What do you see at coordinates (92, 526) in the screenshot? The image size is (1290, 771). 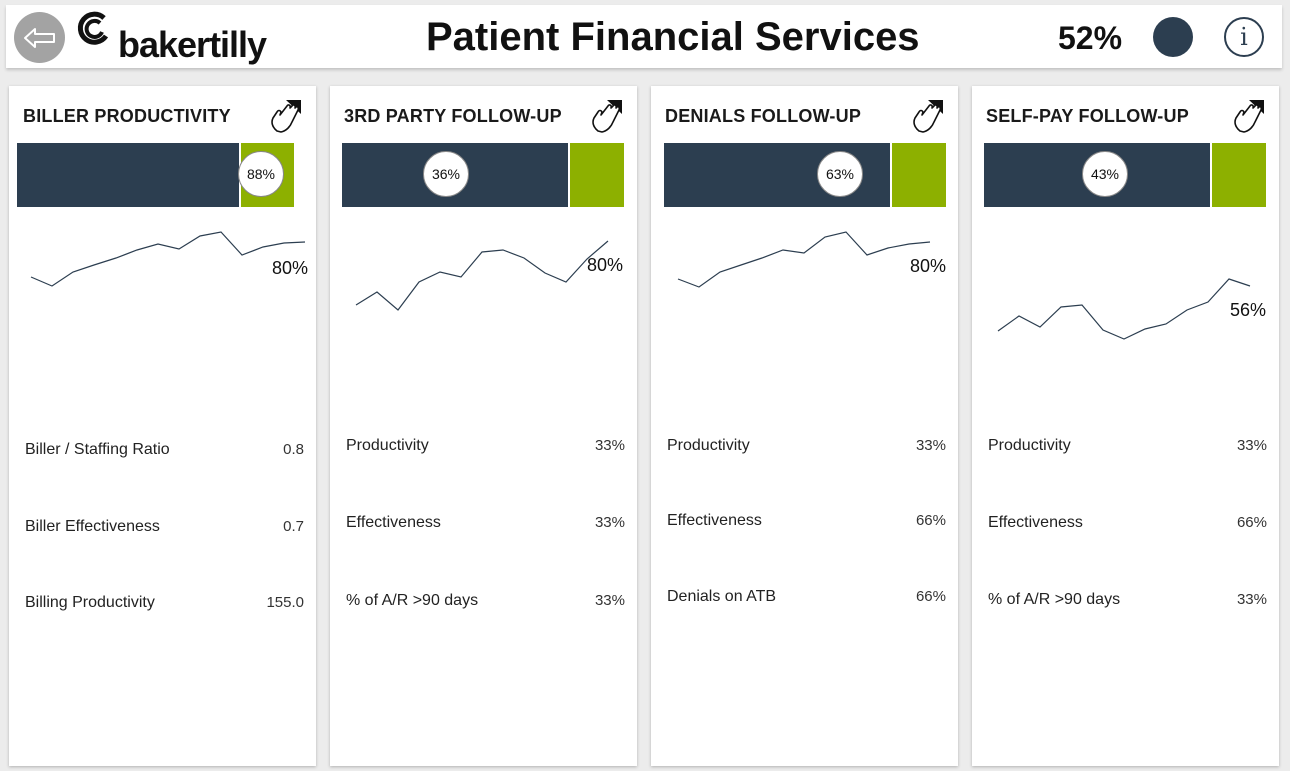 I see `metric-label: Biller Effectiveness` at bounding box center [92, 526].